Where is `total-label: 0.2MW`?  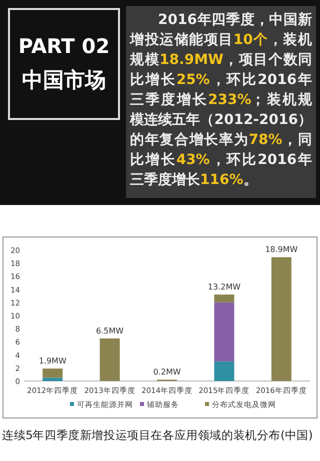 total-label: 0.2MW is located at coordinates (167, 372).